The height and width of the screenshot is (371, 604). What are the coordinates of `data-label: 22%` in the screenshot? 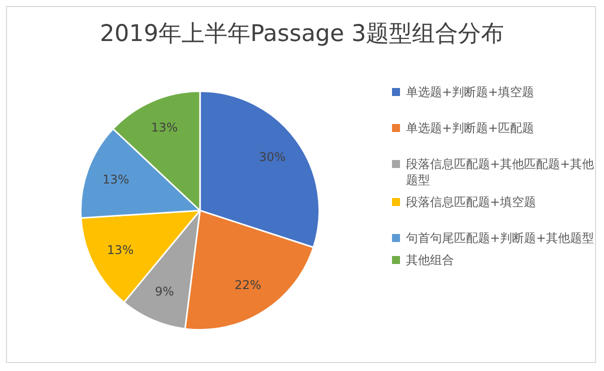 It's located at (248, 285).